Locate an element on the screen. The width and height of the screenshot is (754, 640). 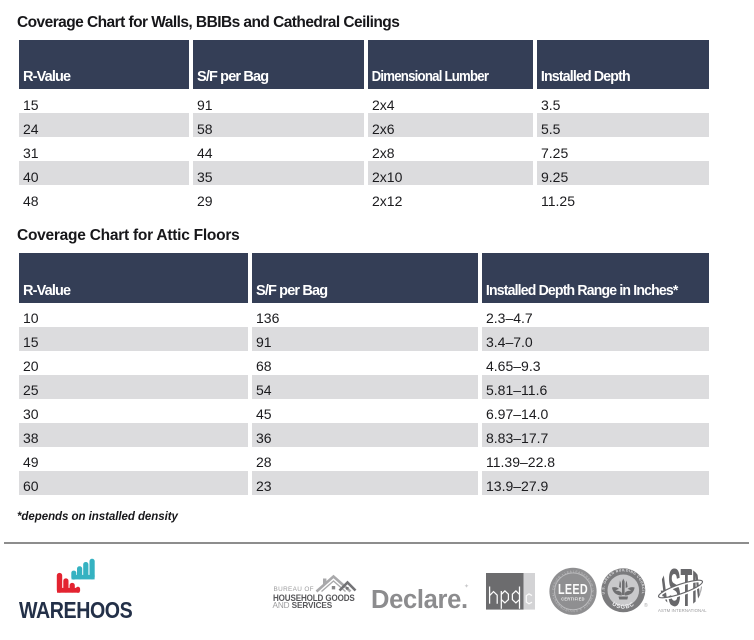
svg-text: LEED is located at coordinates (573, 588).